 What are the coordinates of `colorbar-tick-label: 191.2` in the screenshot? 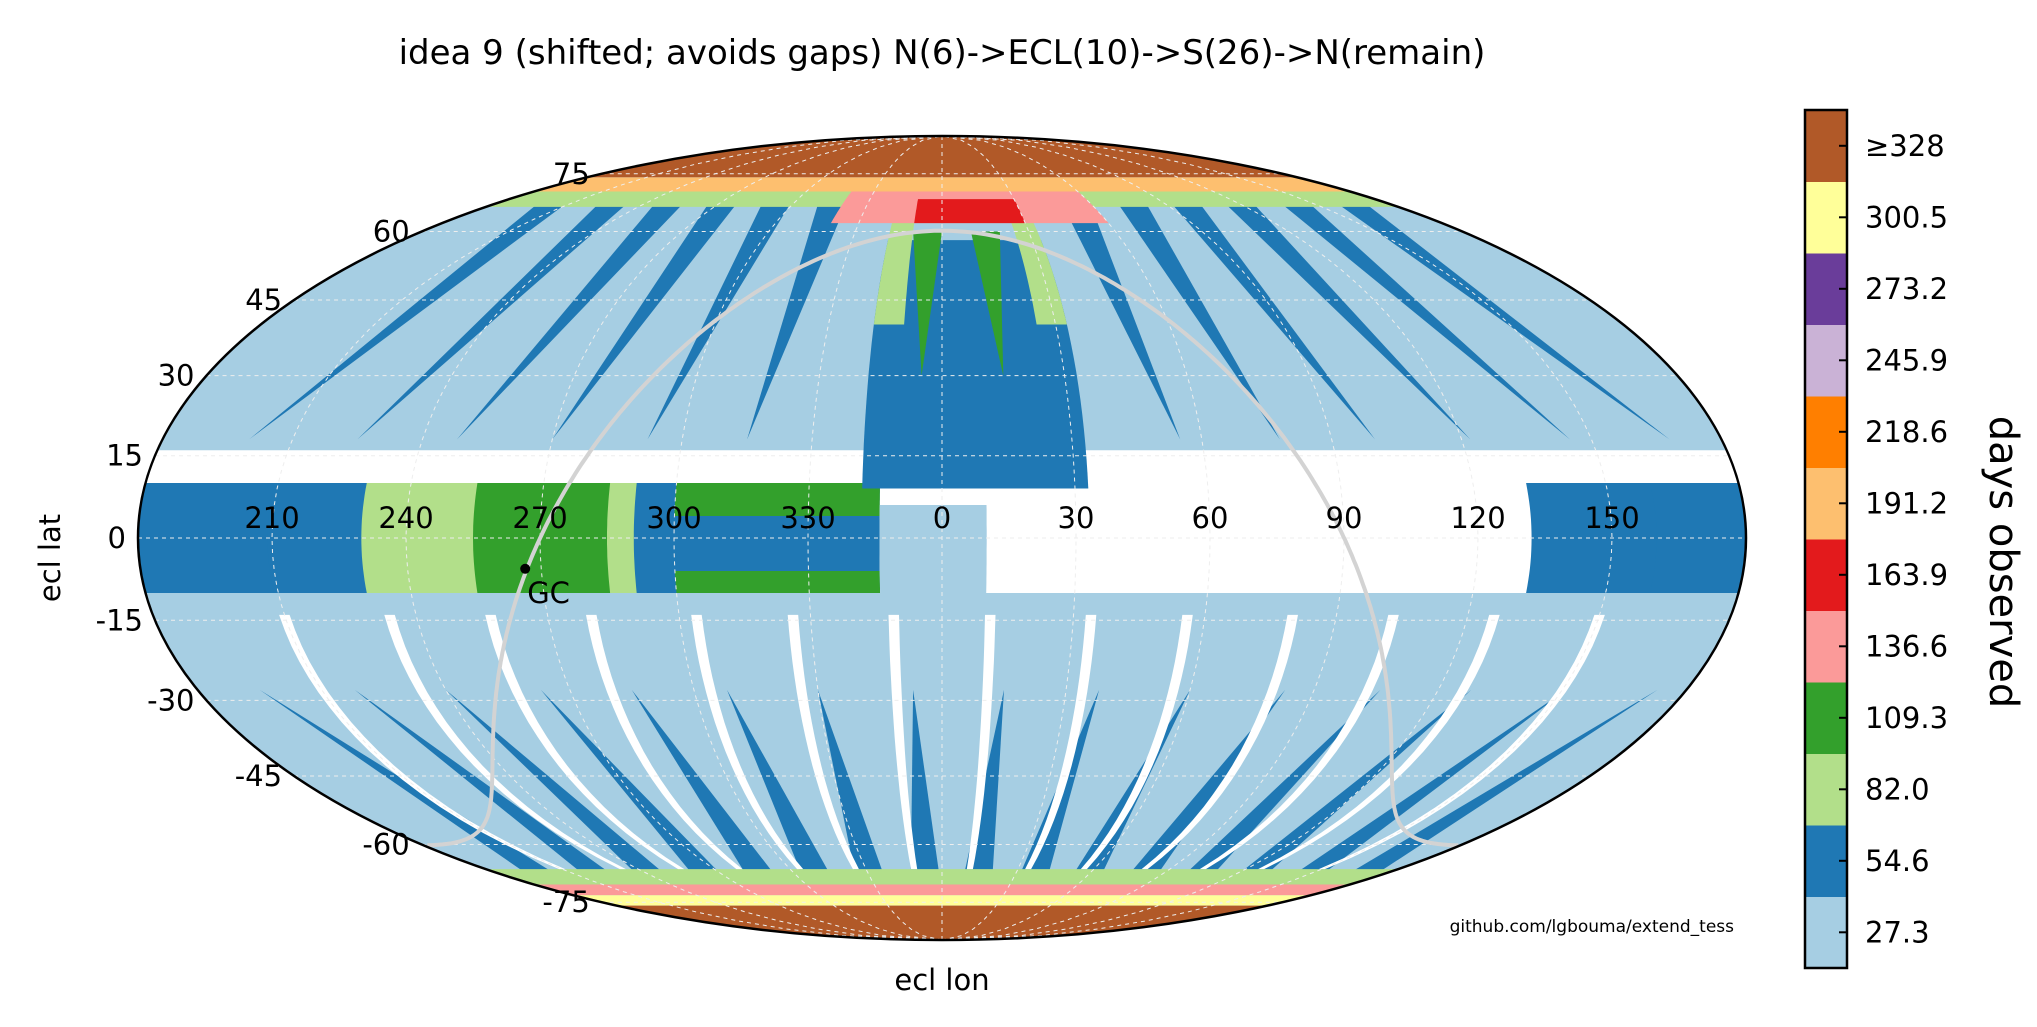 It's located at (1906, 503).